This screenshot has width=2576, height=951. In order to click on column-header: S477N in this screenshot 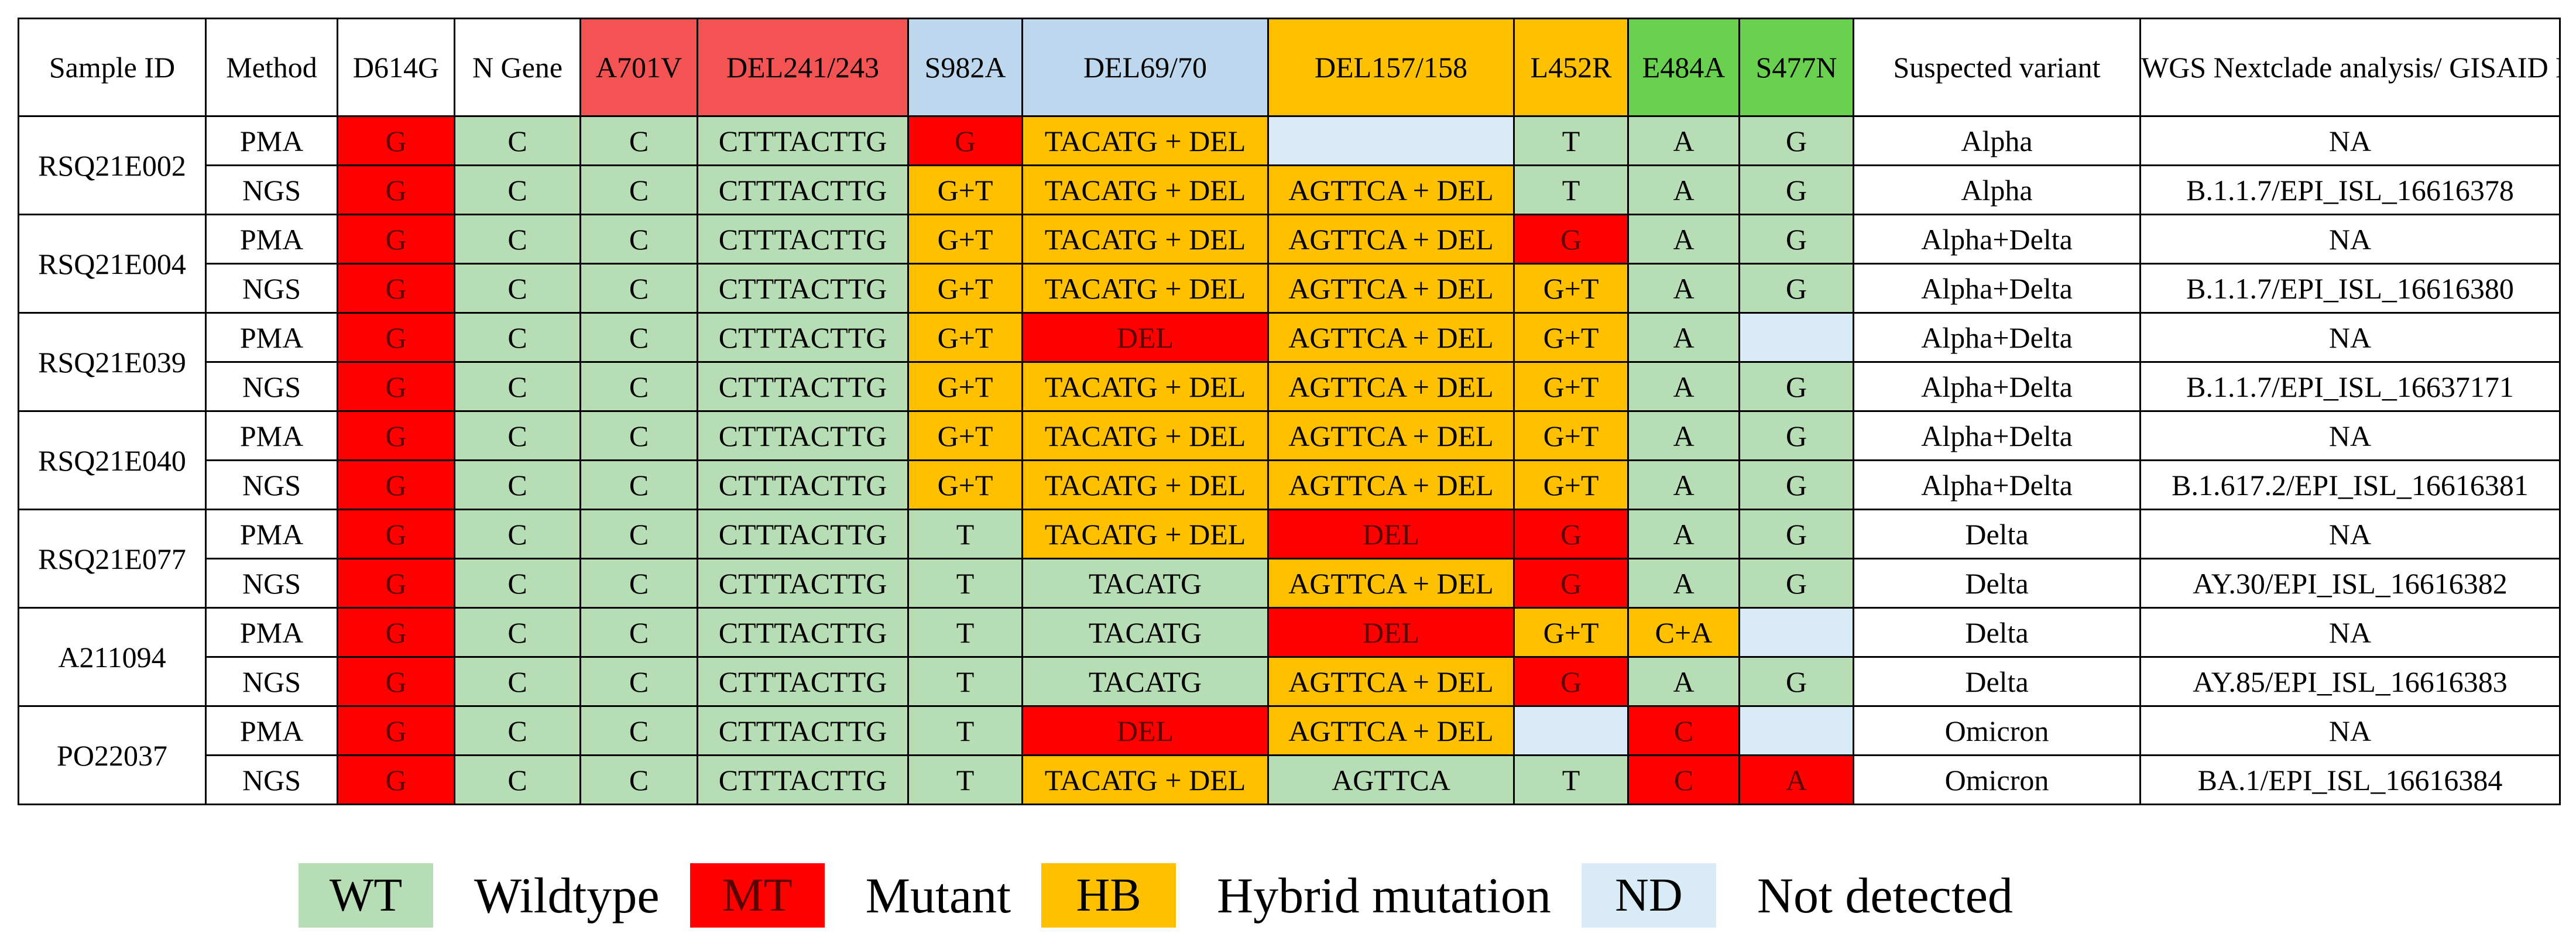, I will do `click(1796, 67)`.